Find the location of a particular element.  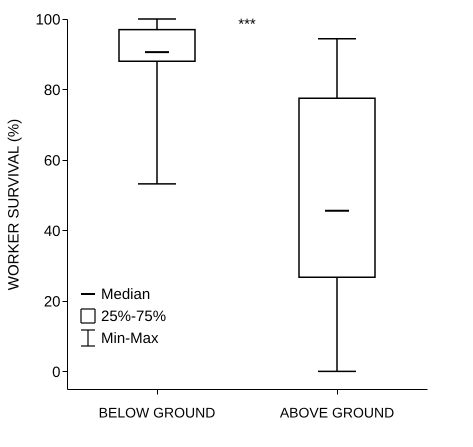

x-tick-label: BELOW GROUND is located at coordinates (157, 412).